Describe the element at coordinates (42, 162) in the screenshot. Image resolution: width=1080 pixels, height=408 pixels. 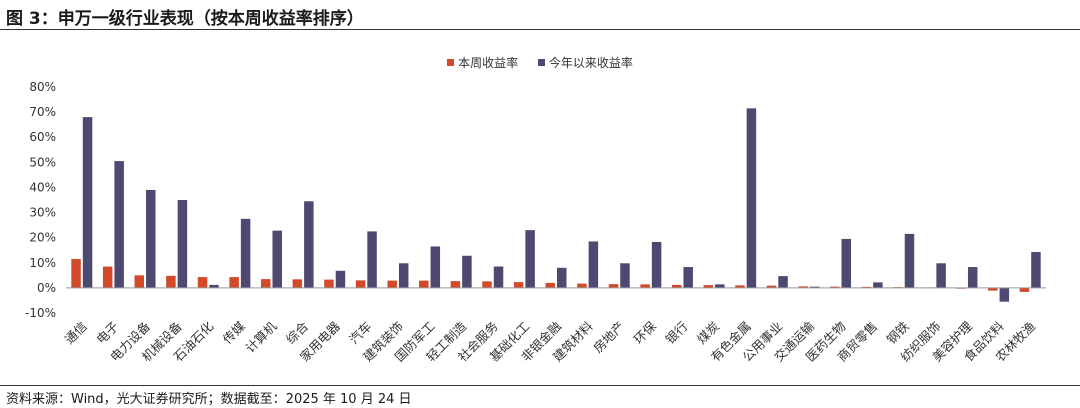
I see `y-tick-label: 50%` at that location.